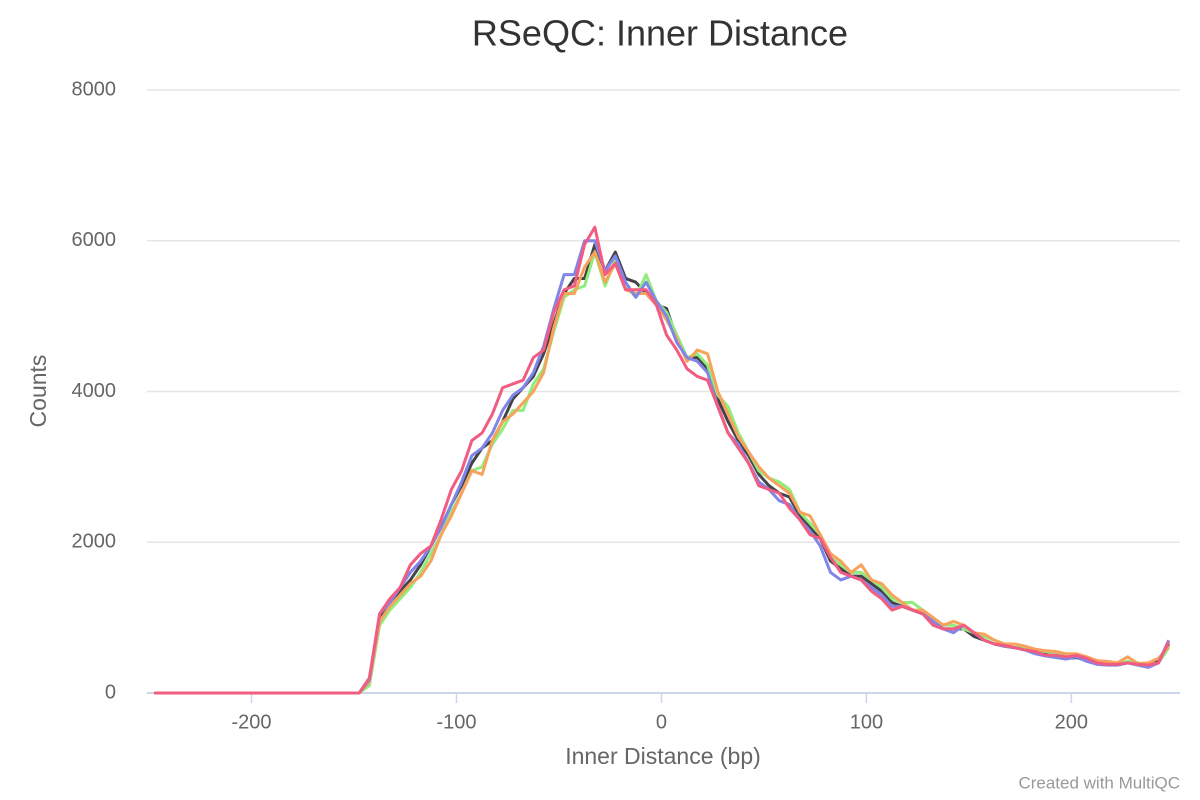  Describe the element at coordinates (1099, 782) in the screenshot. I see `credit: Created with MultiQC` at that location.